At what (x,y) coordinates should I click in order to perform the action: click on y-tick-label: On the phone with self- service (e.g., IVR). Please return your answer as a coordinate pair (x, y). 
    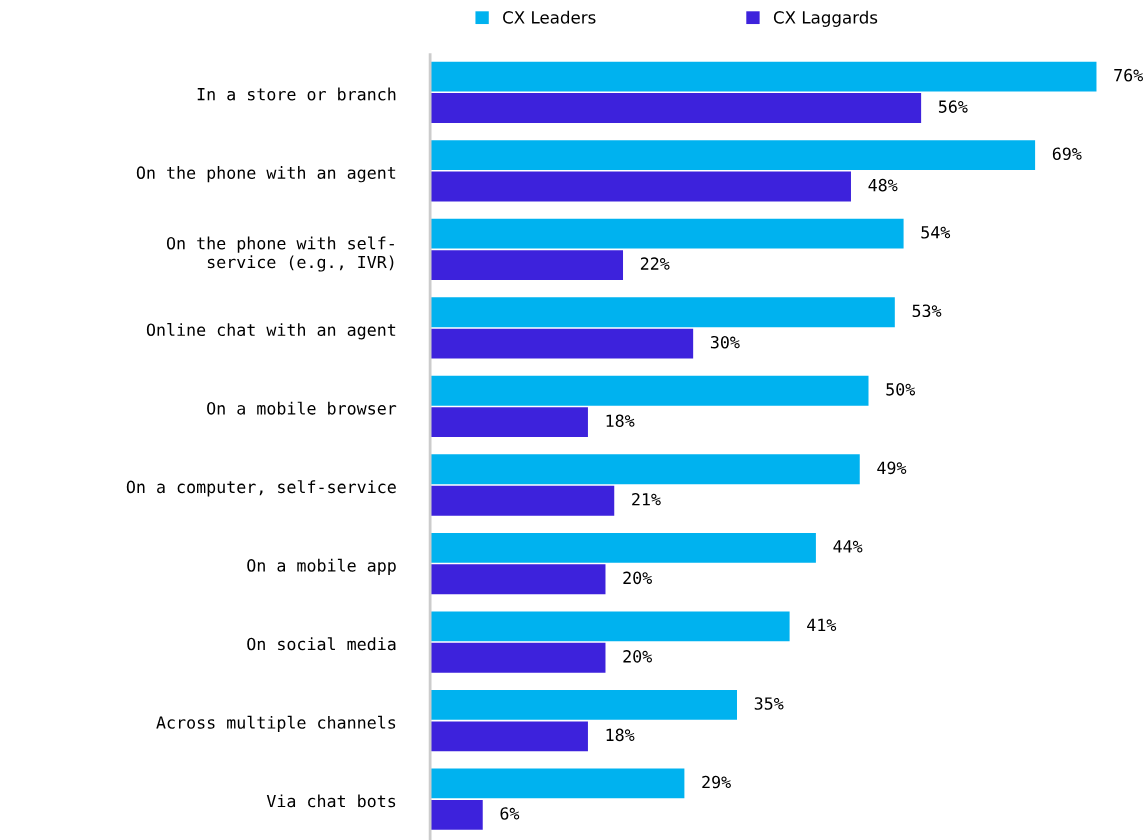
    Looking at the image, I should click on (280, 254).